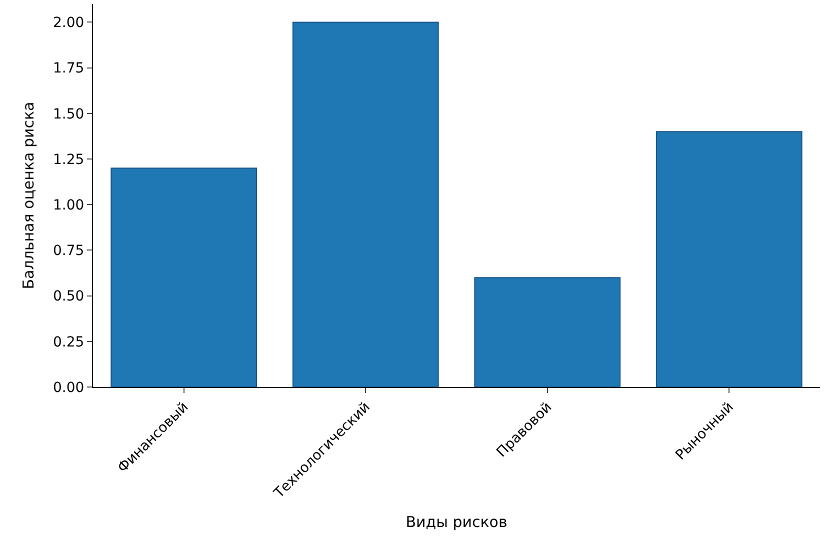  I want to click on y-tick-label: 1.25, so click(68, 160).